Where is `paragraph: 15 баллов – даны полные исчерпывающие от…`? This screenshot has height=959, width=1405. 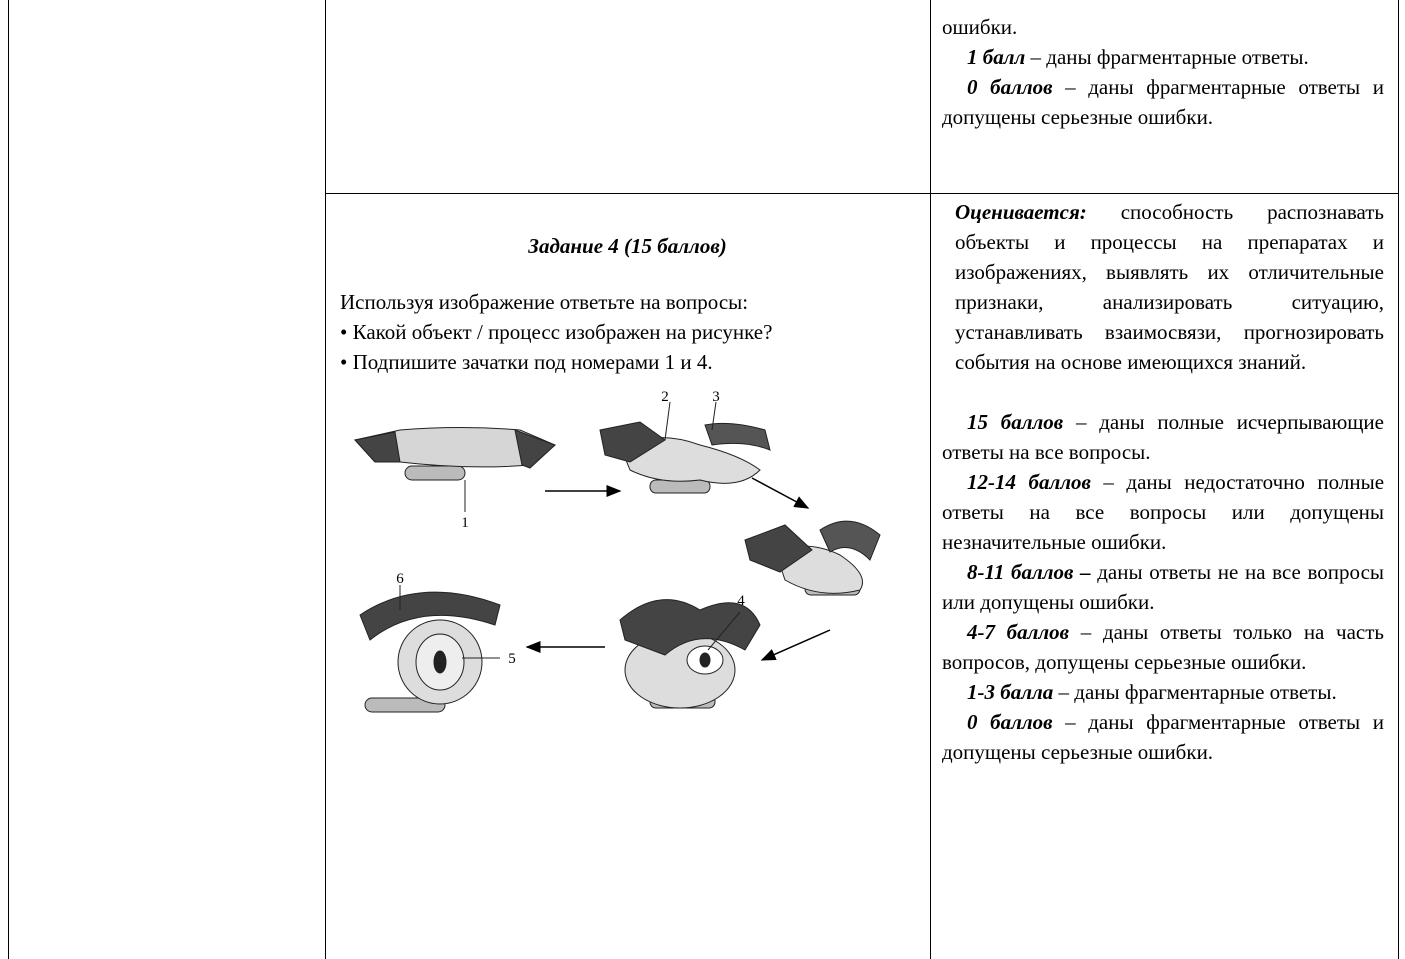
paragraph: 15 баллов – даны полные исчерпывающие от… is located at coordinates (1163, 437).